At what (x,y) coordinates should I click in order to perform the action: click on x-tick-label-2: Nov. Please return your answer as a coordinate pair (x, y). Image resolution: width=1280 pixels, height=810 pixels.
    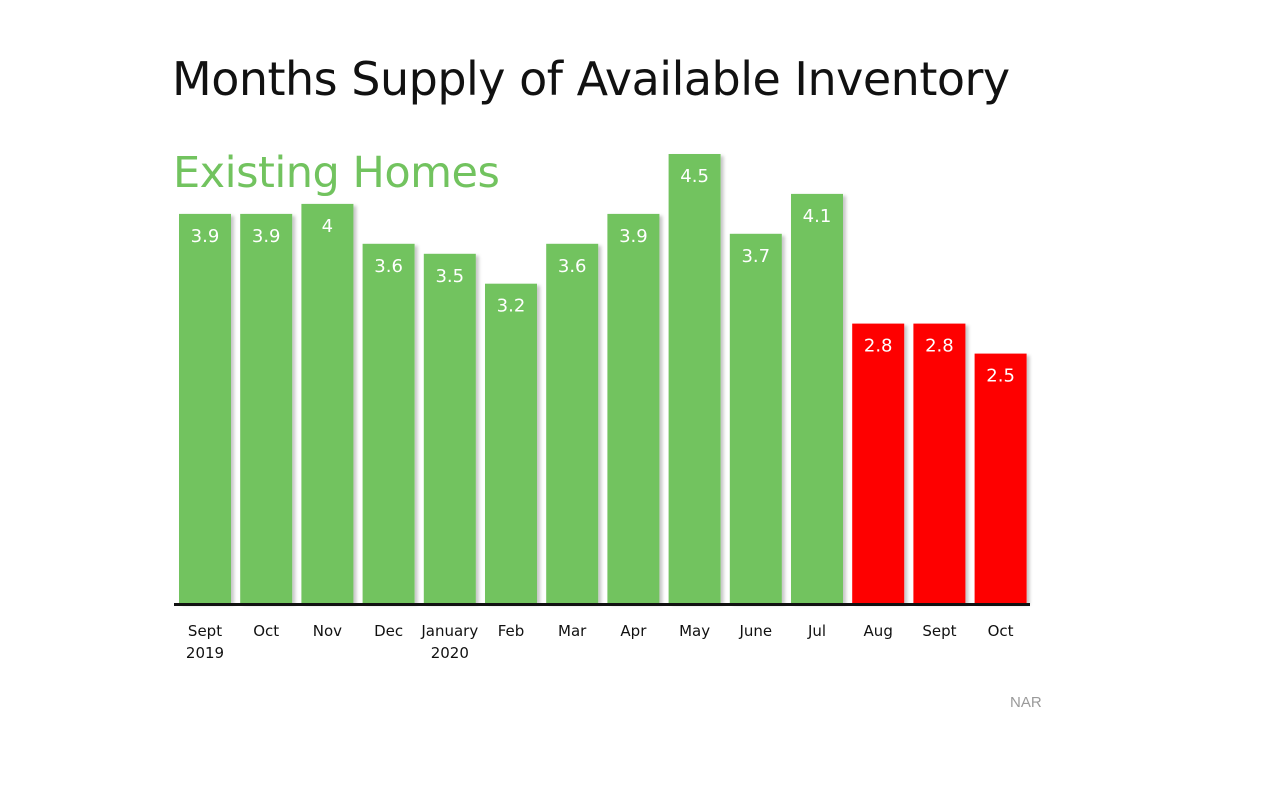
    Looking at the image, I should click on (327, 631).